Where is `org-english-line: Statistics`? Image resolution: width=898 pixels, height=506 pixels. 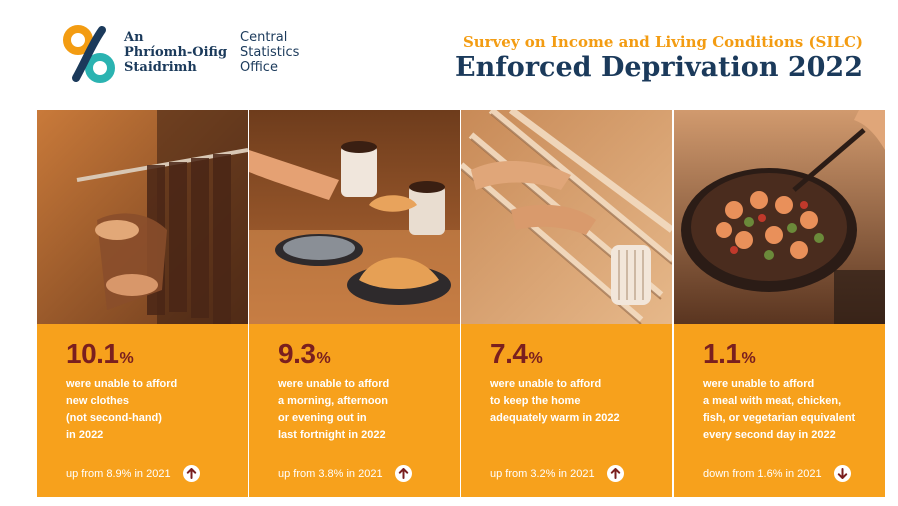
org-english-line: Statistics is located at coordinates (270, 52).